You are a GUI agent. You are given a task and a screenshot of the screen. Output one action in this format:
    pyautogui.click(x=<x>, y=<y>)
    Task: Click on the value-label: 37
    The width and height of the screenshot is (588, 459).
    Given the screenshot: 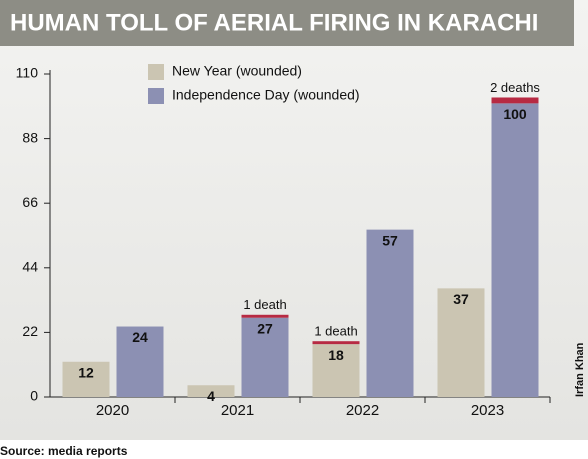 What is the action you would take?
    pyautogui.click(x=461, y=299)
    